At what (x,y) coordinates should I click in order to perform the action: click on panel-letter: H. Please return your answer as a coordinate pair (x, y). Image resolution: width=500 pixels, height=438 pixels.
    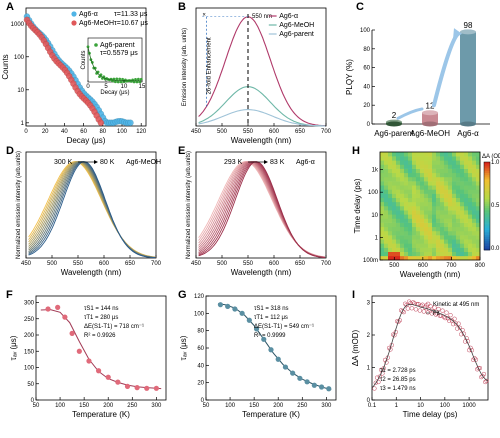
    Looking at the image, I should click on (356, 151).